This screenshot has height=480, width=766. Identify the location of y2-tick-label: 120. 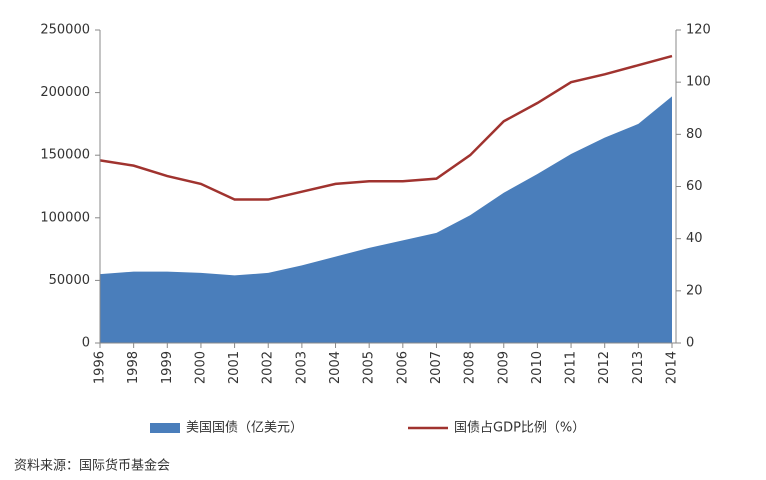
(698, 30).